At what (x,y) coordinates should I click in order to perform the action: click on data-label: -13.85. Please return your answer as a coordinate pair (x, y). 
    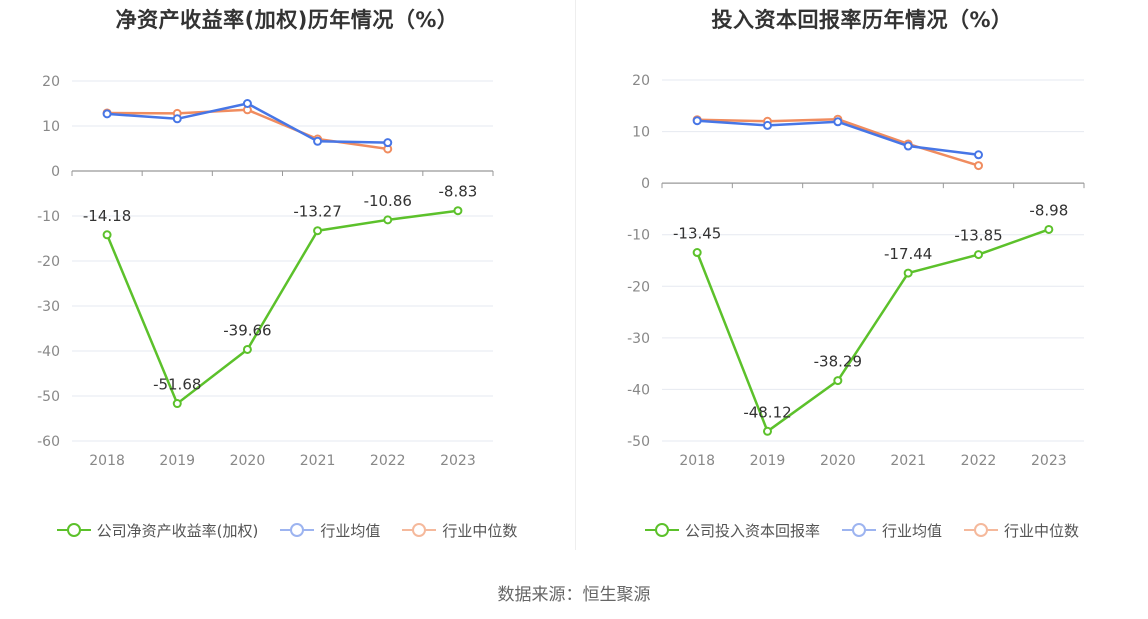
    Looking at the image, I should click on (978, 236).